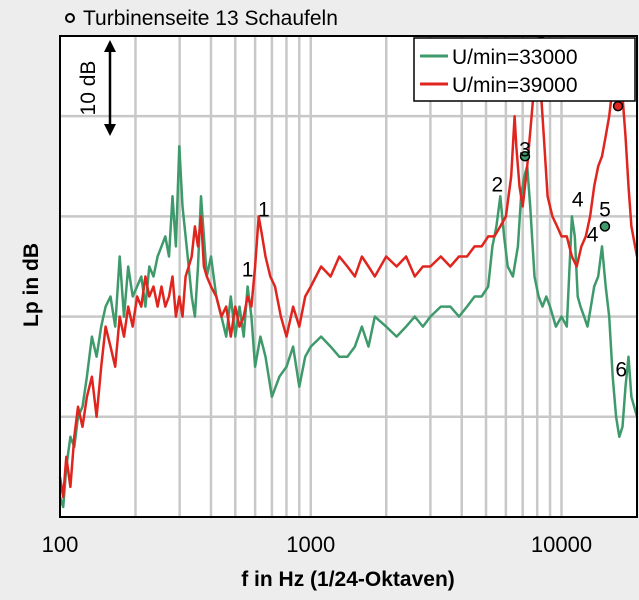 Image resolution: width=639 pixels, height=600 pixels. I want to click on scale-bar-arrow-top, so click(110, 46).